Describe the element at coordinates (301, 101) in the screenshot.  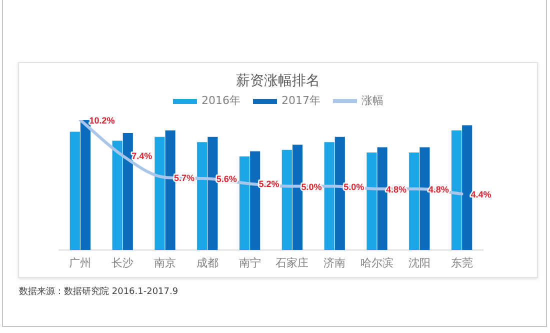
I see `legend-label: 2017年` at that location.